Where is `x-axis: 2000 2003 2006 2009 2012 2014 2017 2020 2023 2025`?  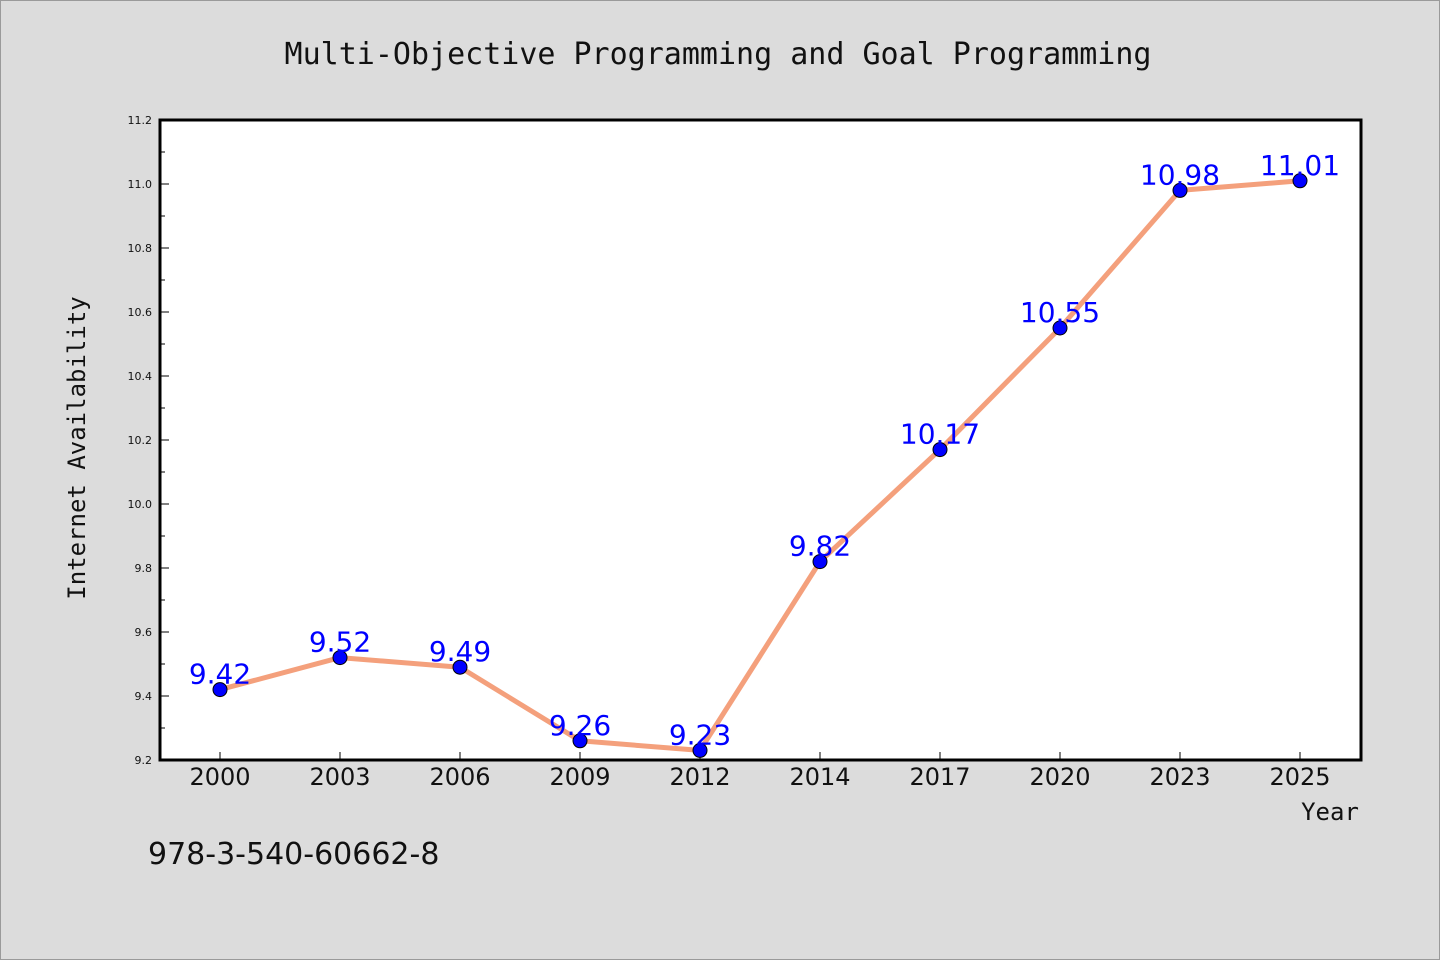
x-axis: 2000 2003 2006 2009 2012 2014 2017 2020 2023 2025 is located at coordinates (760, 771).